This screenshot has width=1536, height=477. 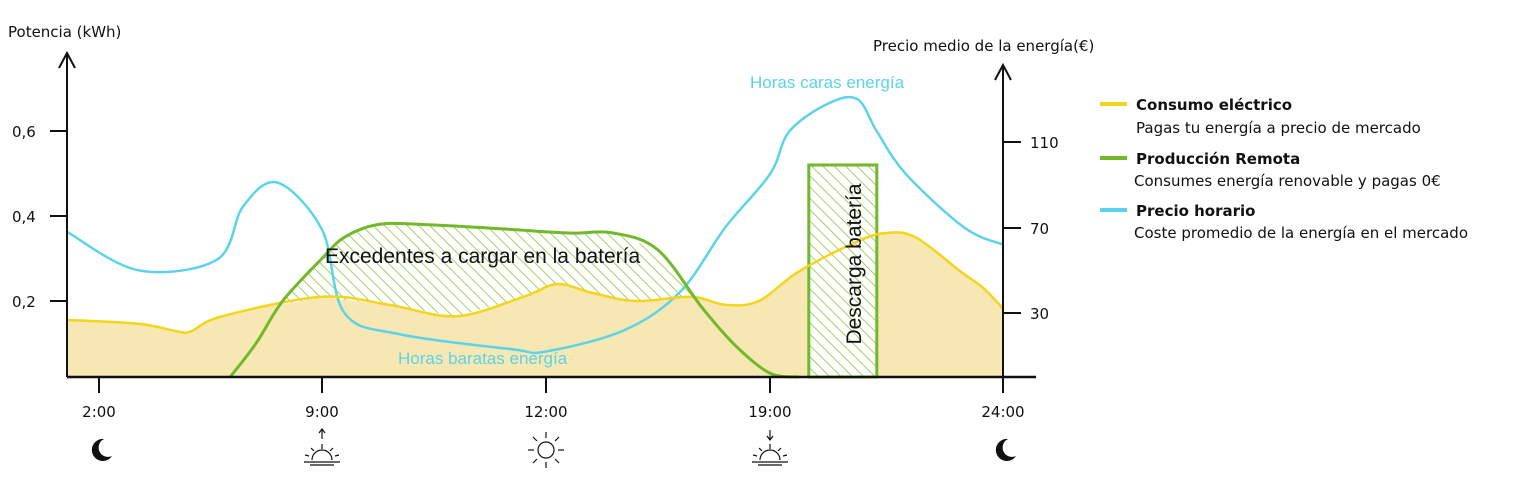 I want to click on left-tick-2: 0,6, so click(x=39, y=132).